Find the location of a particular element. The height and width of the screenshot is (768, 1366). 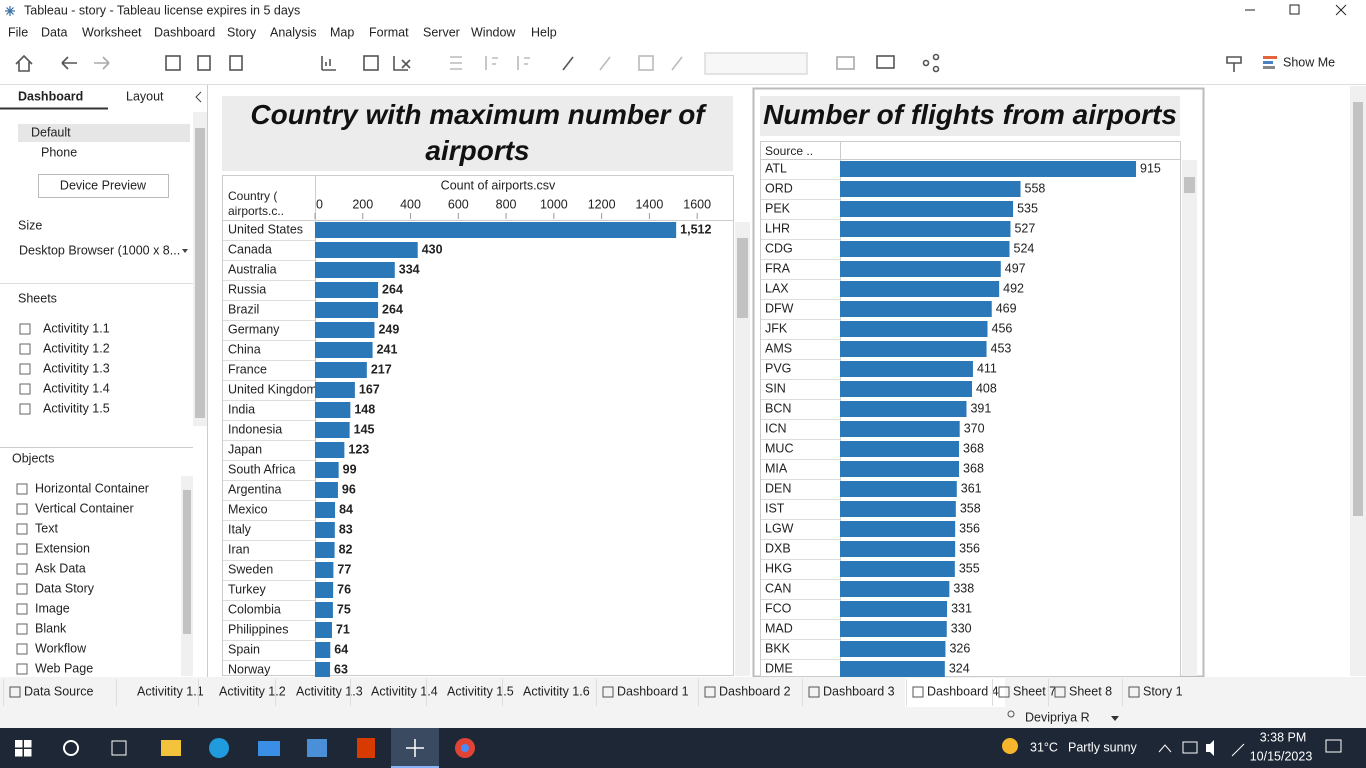

size-dropdown-arrow is located at coordinates (185, 251).